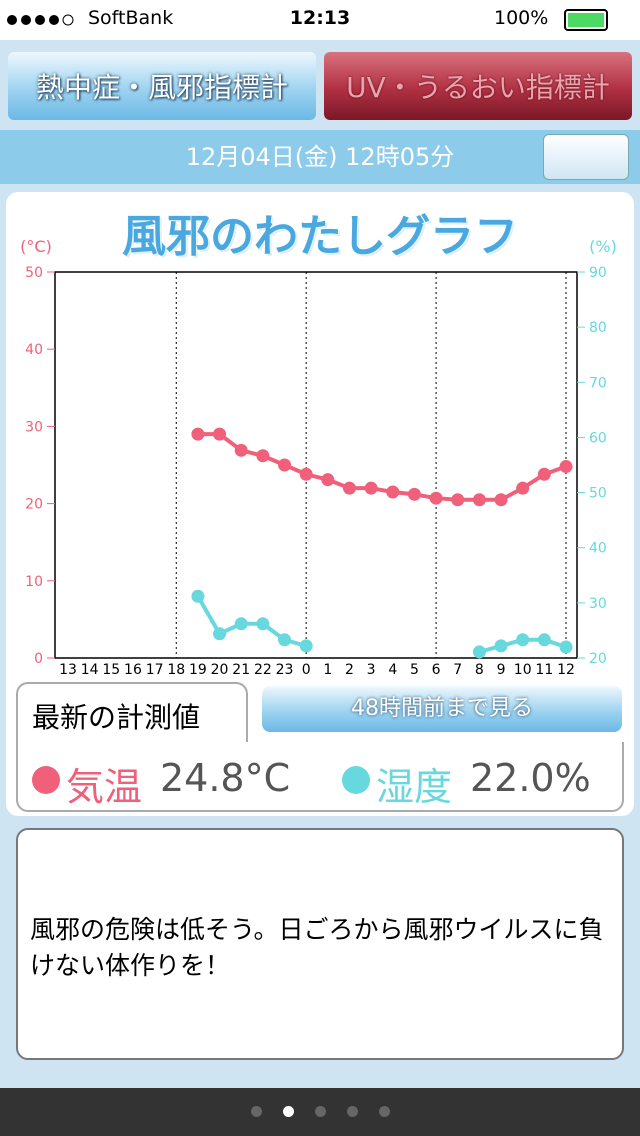  I want to click on y2-tick-label: 70, so click(598, 383).